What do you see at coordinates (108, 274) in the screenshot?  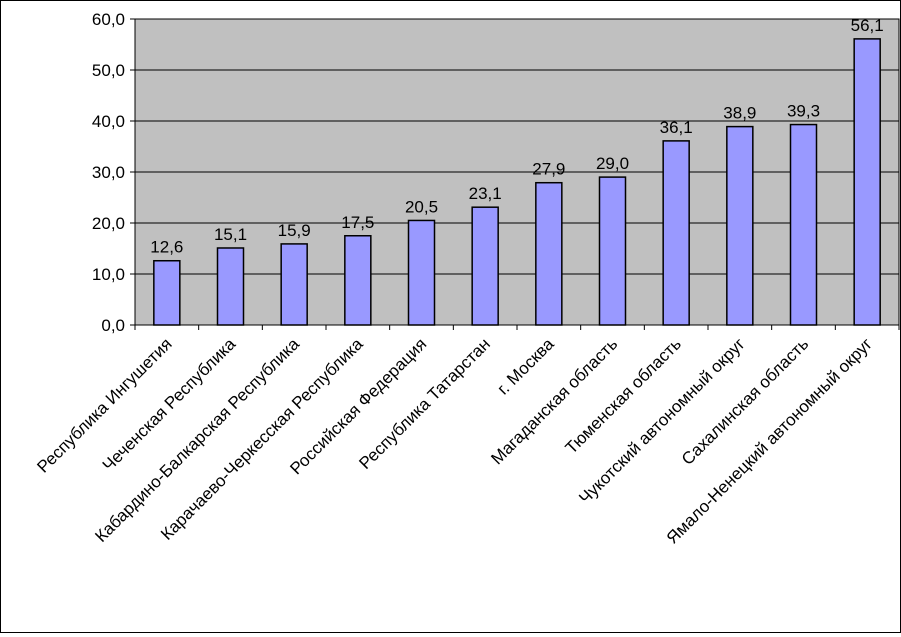 I see `y-tick-label: 10,0` at bounding box center [108, 274].